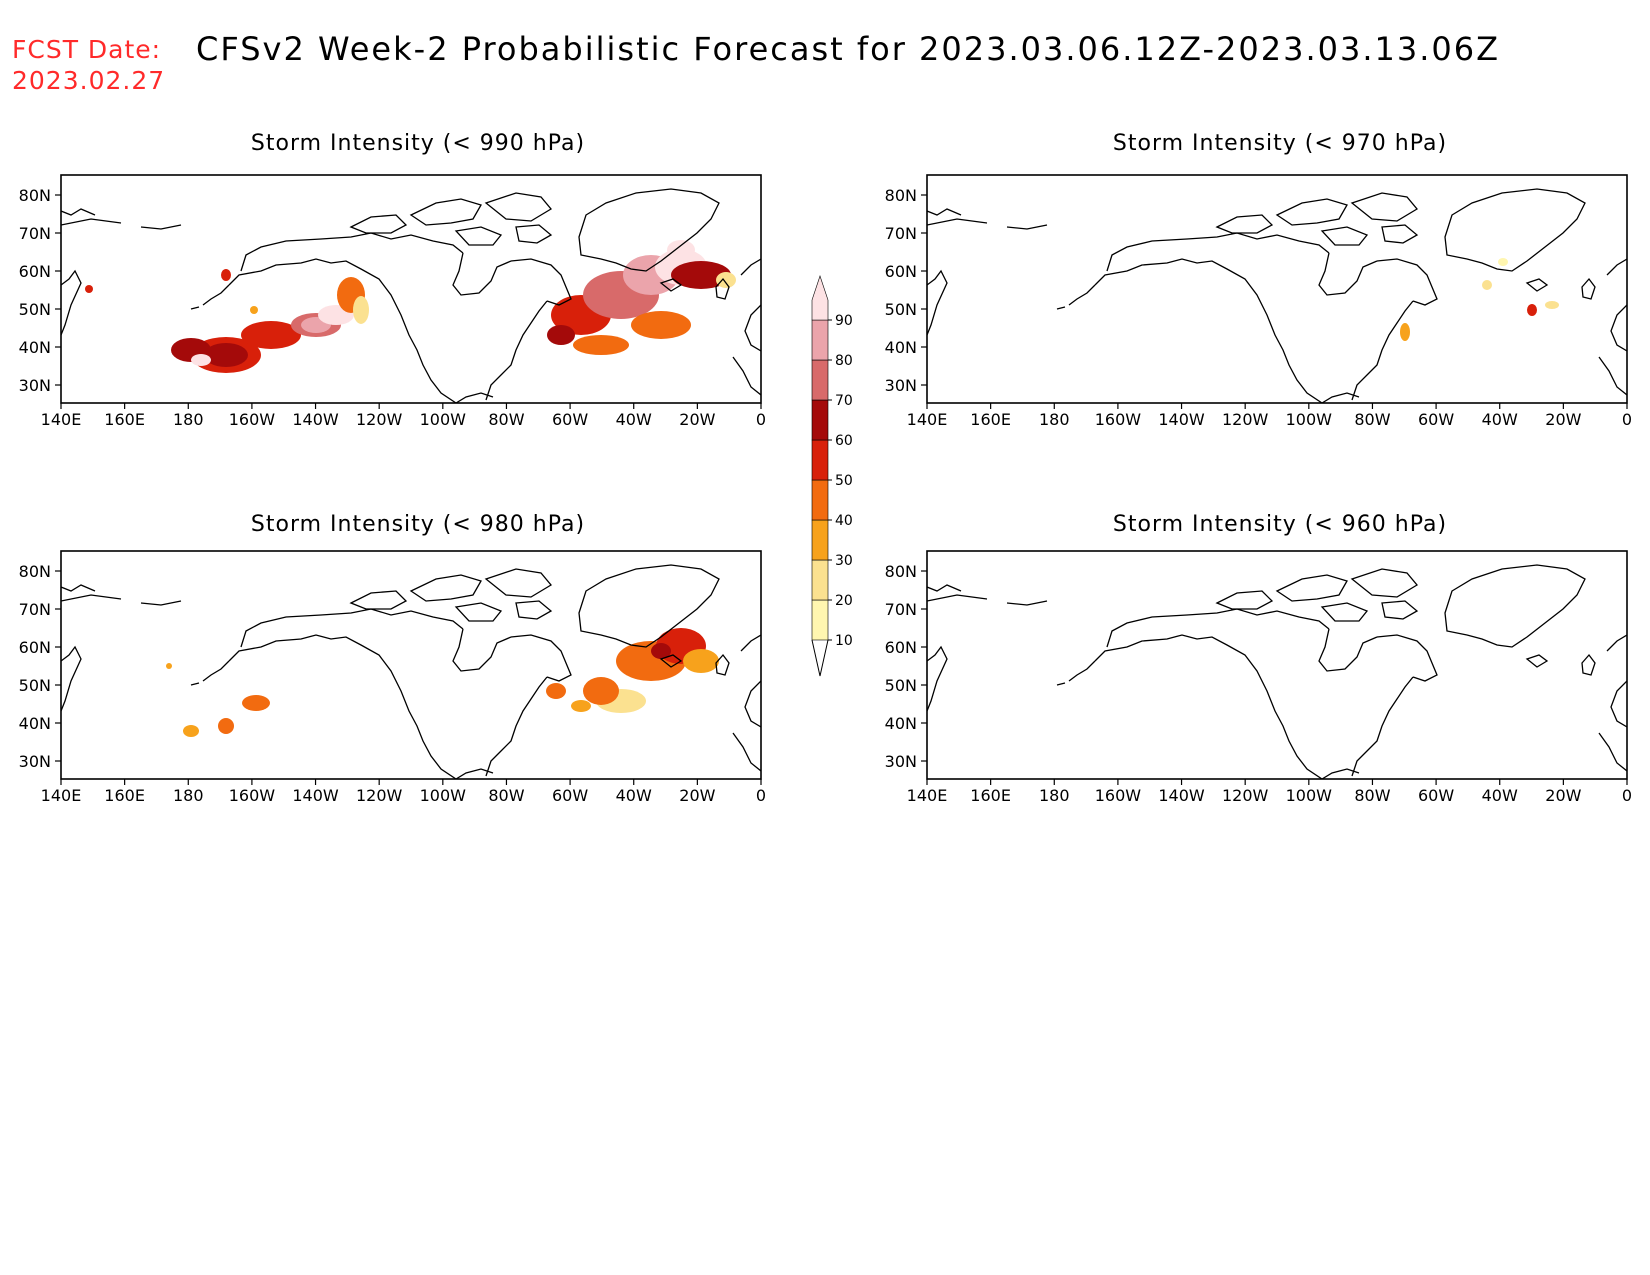 The image size is (1650, 1275). I want to click on lon-tick-label-p970-2: 180, so click(1054, 419).